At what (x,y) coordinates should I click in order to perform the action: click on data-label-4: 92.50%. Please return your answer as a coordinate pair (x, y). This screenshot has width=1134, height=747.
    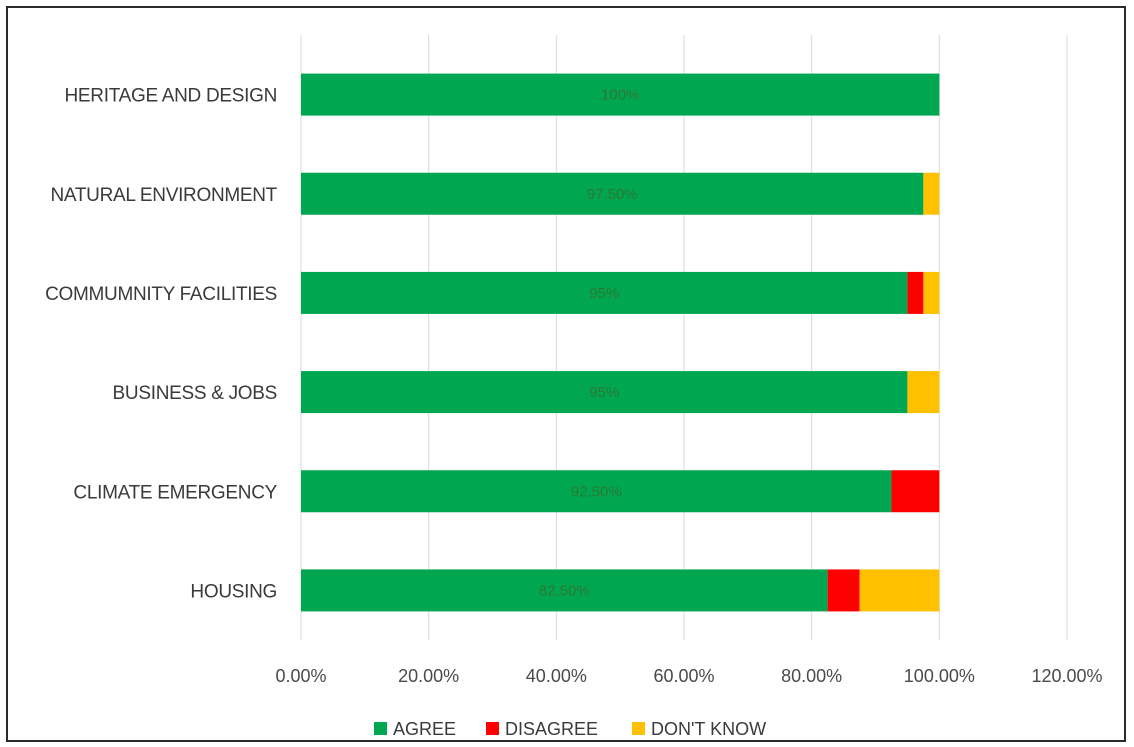
    Looking at the image, I should click on (596, 491).